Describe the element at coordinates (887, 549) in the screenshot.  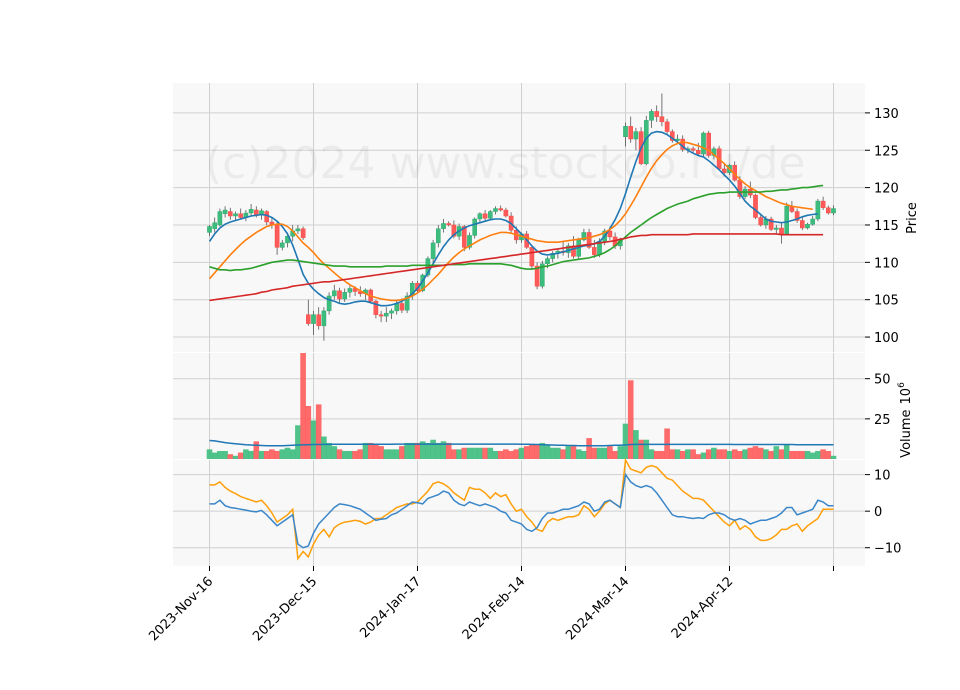
I see `macd-tick-label: −10` at that location.